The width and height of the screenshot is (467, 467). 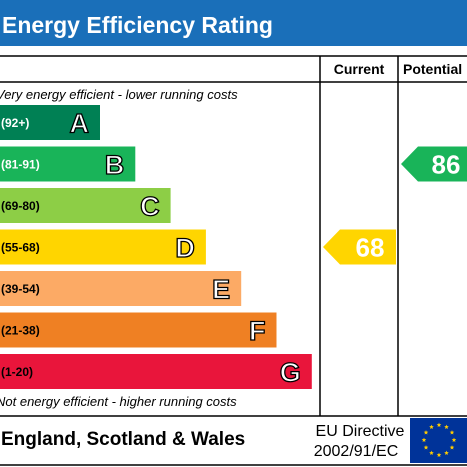 What do you see at coordinates (446, 165) in the screenshot?
I see `potential-rating-value: 86` at bounding box center [446, 165].